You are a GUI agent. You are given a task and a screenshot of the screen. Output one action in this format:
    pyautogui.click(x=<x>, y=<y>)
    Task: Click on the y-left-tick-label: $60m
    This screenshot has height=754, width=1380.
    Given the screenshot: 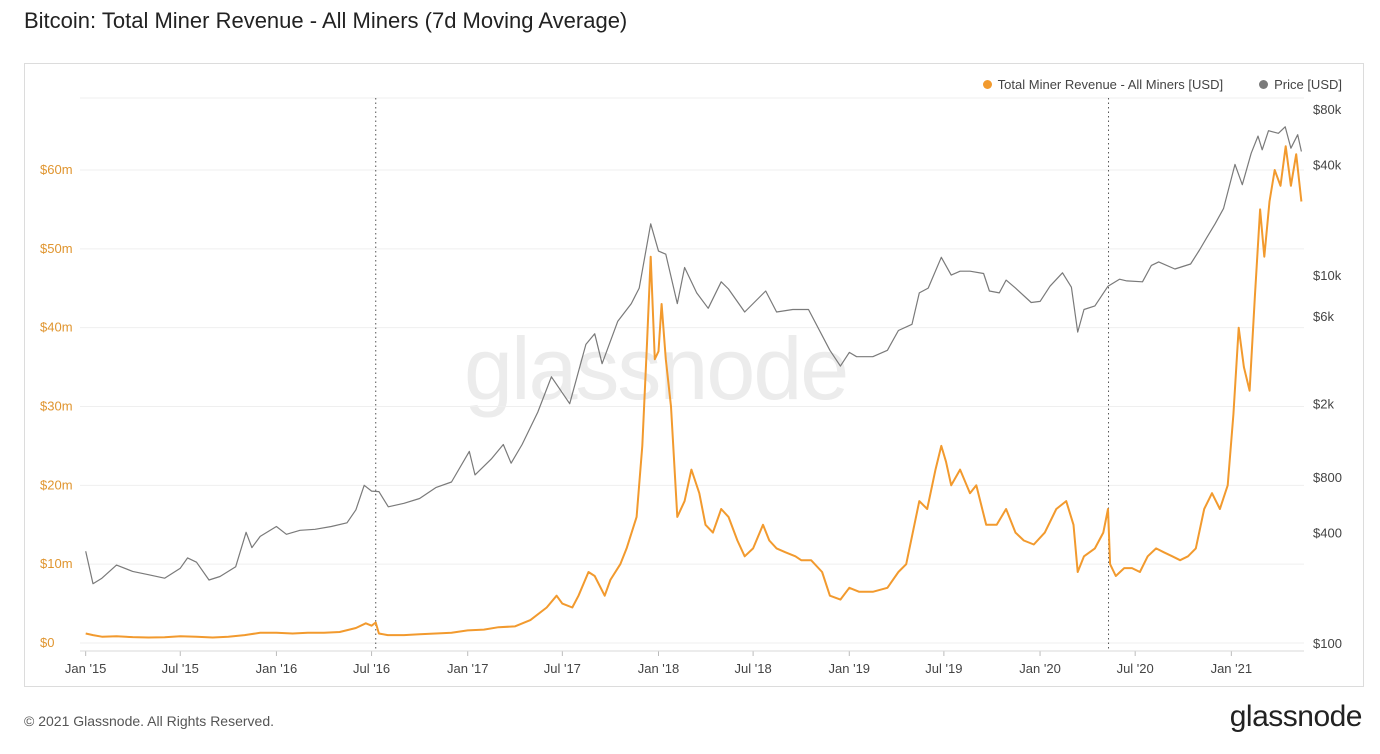 What is the action you would take?
    pyautogui.click(x=56, y=169)
    